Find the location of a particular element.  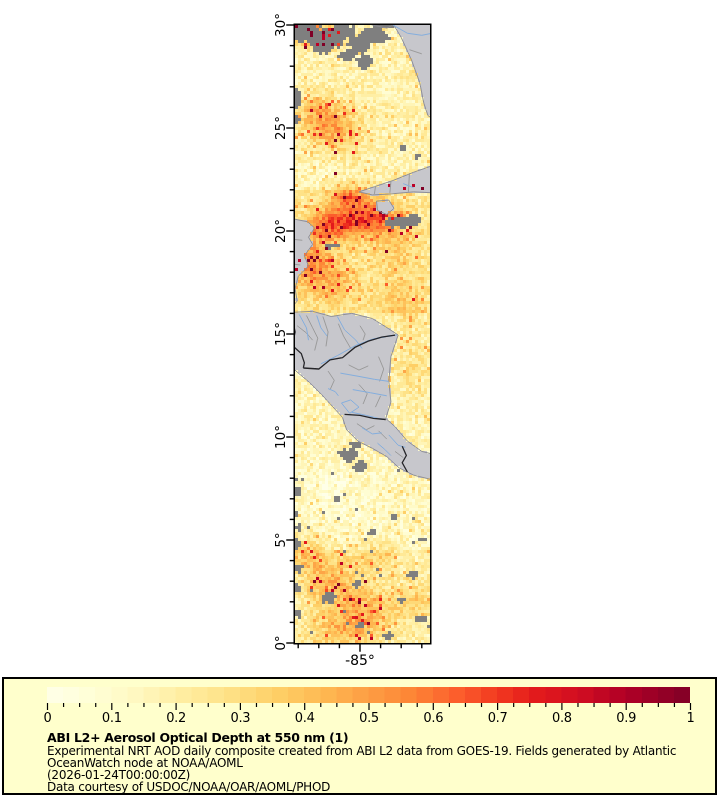

y-axis-tick-label: 30° is located at coordinates (281, 25).